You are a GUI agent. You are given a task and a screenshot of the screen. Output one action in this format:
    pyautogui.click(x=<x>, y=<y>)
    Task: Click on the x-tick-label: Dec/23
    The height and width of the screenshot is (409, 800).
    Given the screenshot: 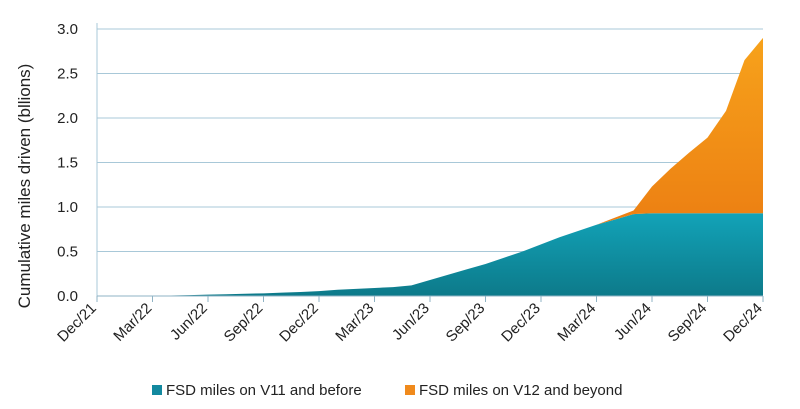 What is the action you would take?
    pyautogui.click(x=521, y=323)
    